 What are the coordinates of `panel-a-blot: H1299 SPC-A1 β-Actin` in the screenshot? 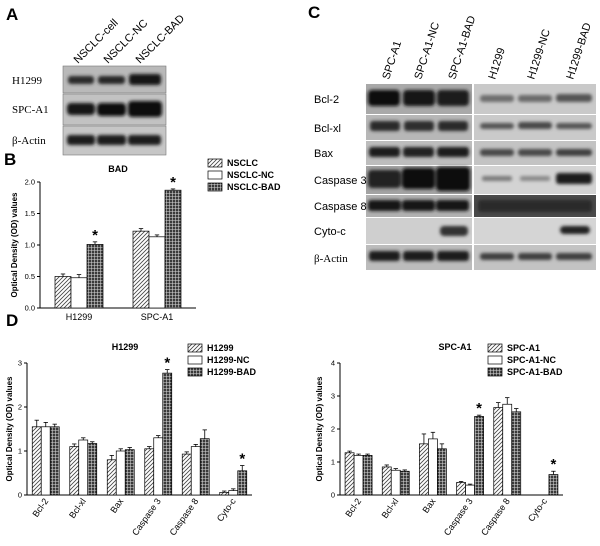 It's located at (89, 110).